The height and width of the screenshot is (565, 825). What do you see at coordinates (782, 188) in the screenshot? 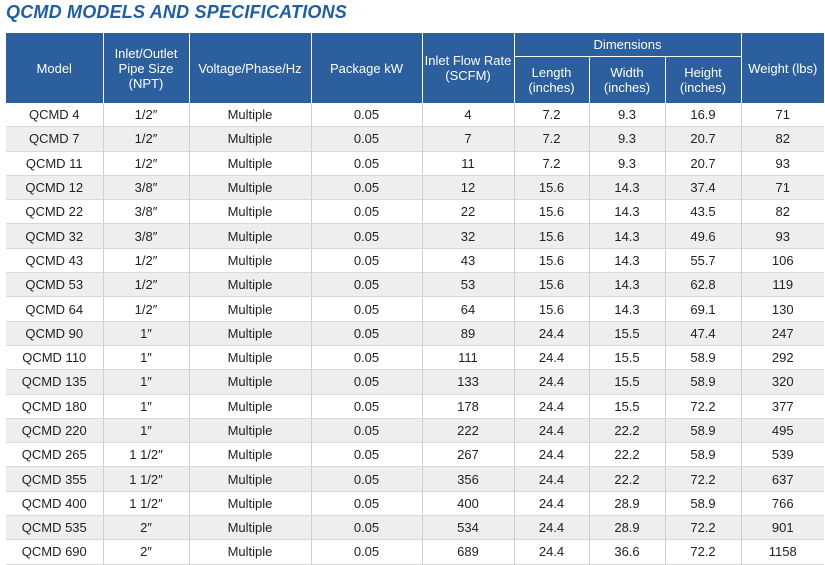
I see `cell-weight: 71` at bounding box center [782, 188].